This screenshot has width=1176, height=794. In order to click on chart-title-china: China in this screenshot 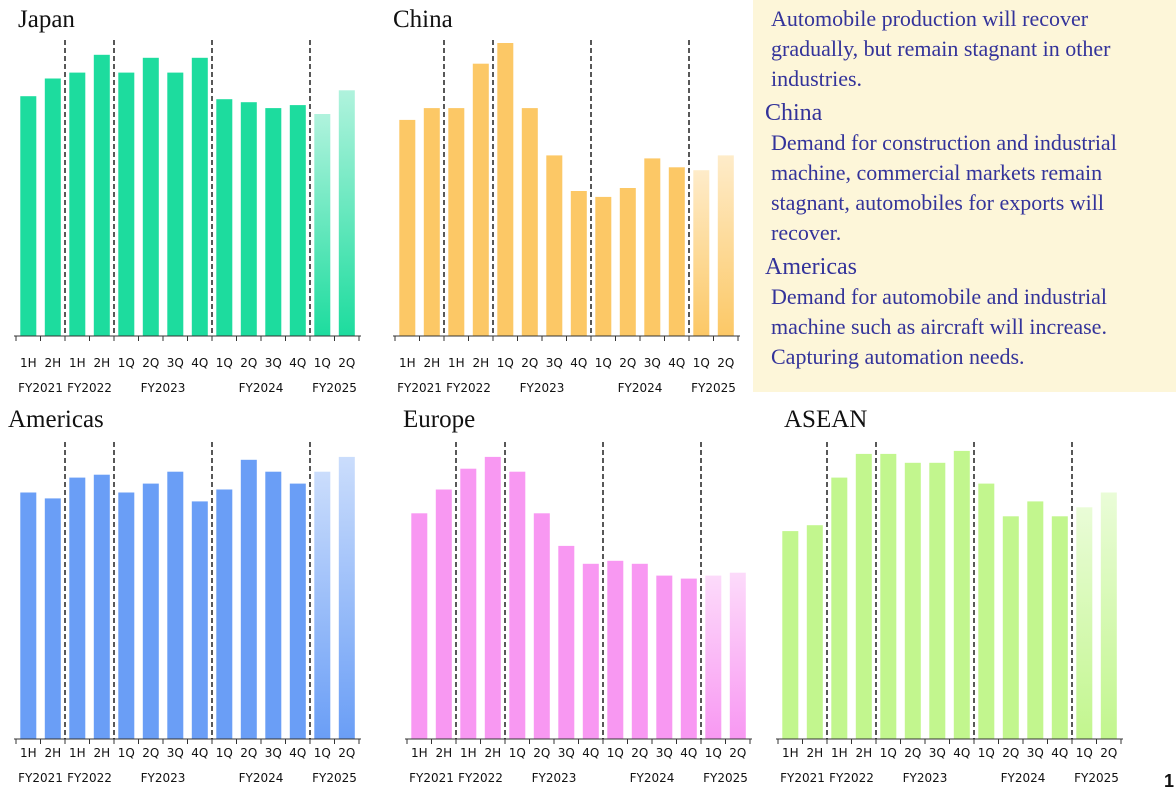, I will do `click(423, 19)`.